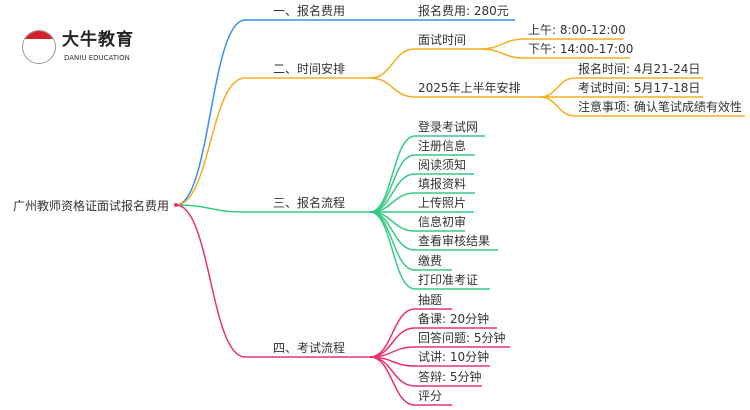  What do you see at coordinates (98, 40) in the screenshot?
I see `logo-text: 大牛教育` at bounding box center [98, 40].